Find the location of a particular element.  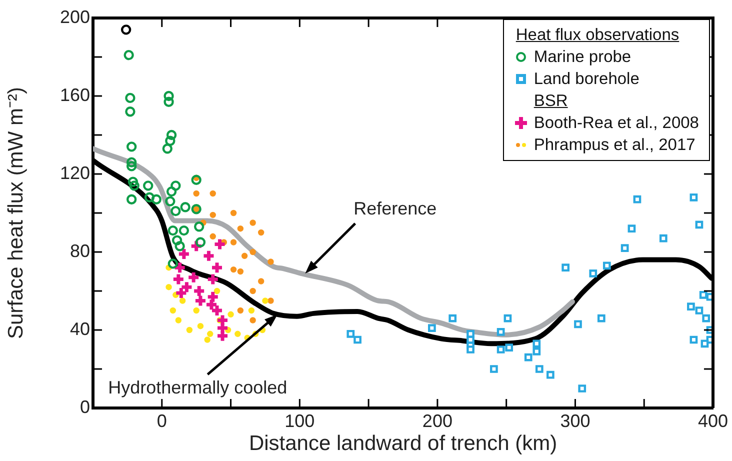

y-tick-label: 120 is located at coordinates (75, 172).